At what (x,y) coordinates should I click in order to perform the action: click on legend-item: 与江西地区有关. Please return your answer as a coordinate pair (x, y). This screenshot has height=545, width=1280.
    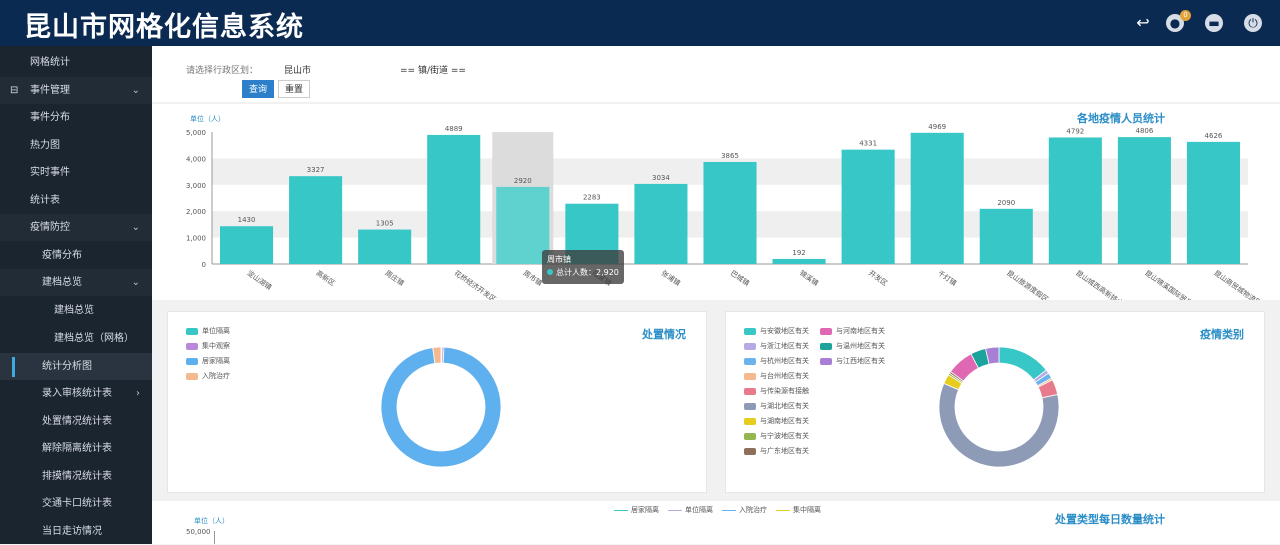
    Looking at the image, I should click on (852, 361).